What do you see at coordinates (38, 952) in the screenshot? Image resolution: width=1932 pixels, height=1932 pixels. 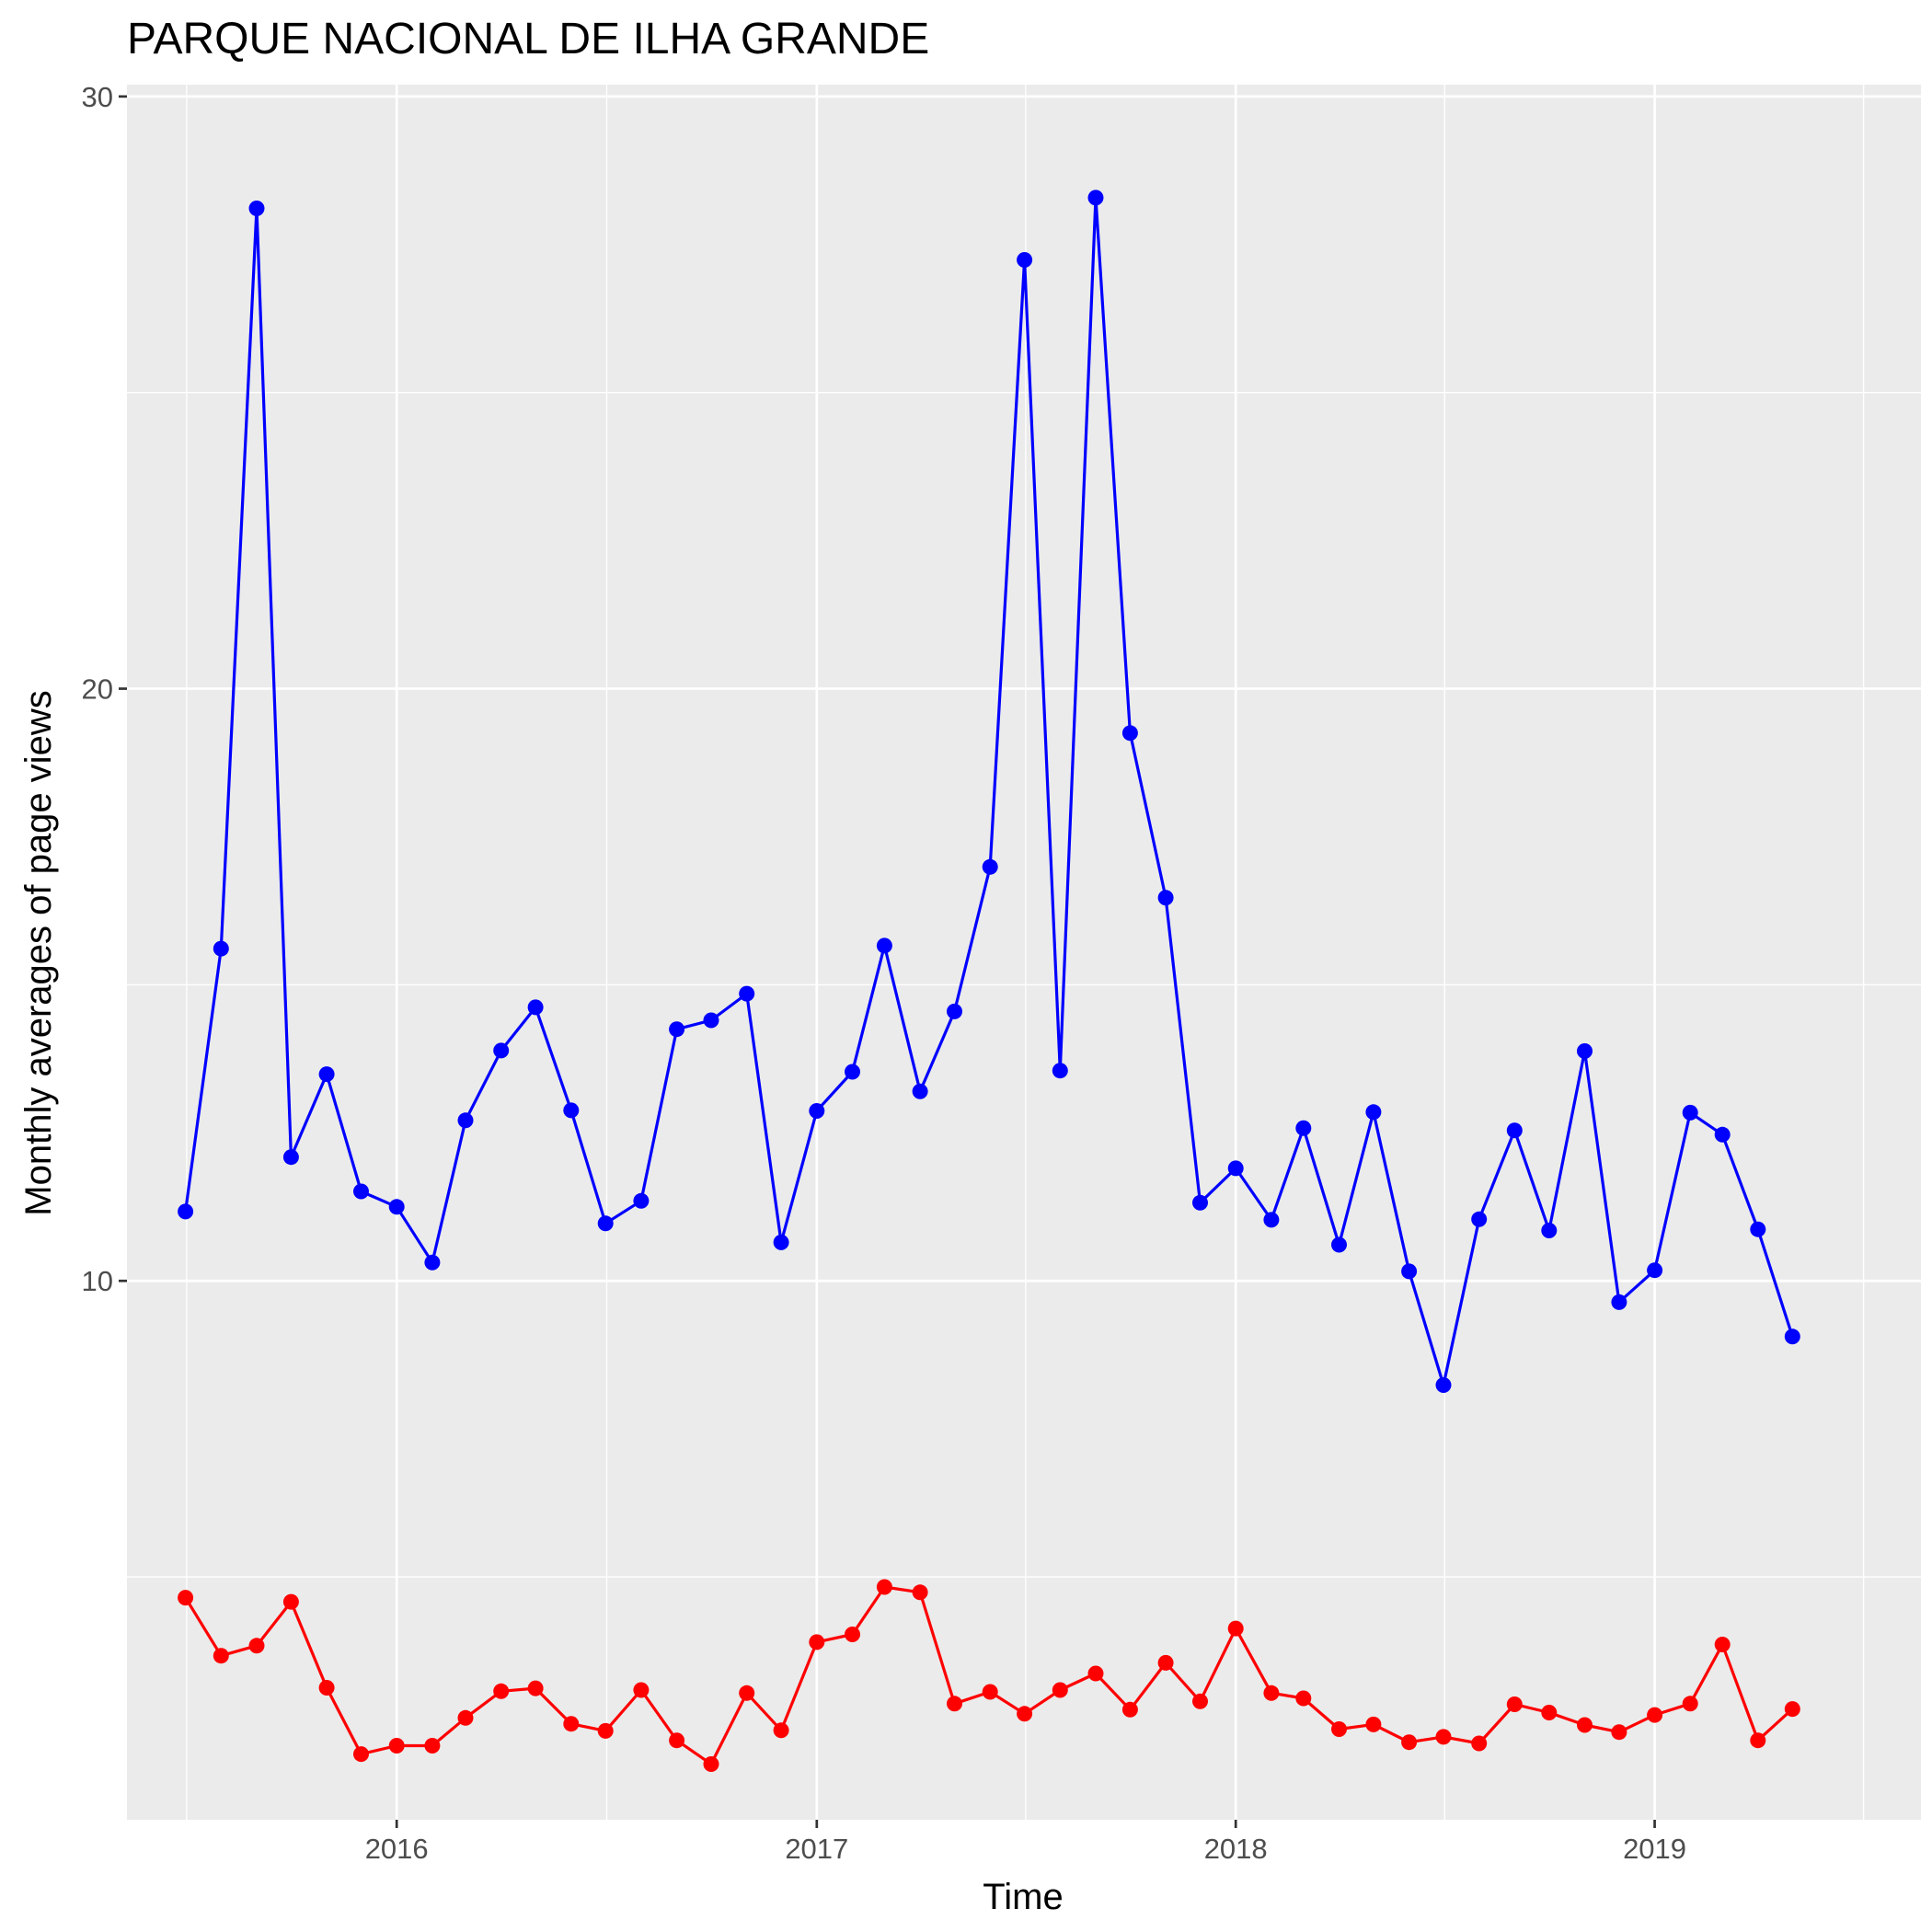 I see `y-axis-title: Monthly averages of page views` at bounding box center [38, 952].